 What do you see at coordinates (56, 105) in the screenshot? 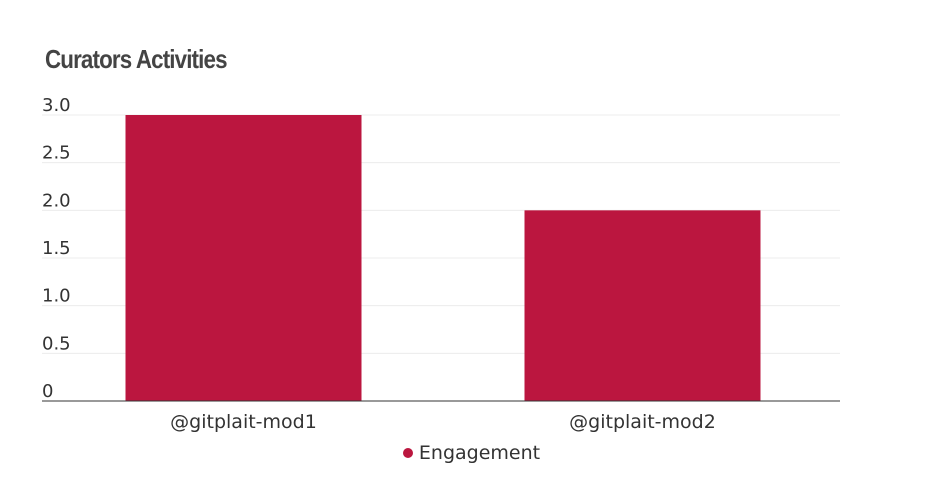
I see `y-tick-label: 3.0` at bounding box center [56, 105].